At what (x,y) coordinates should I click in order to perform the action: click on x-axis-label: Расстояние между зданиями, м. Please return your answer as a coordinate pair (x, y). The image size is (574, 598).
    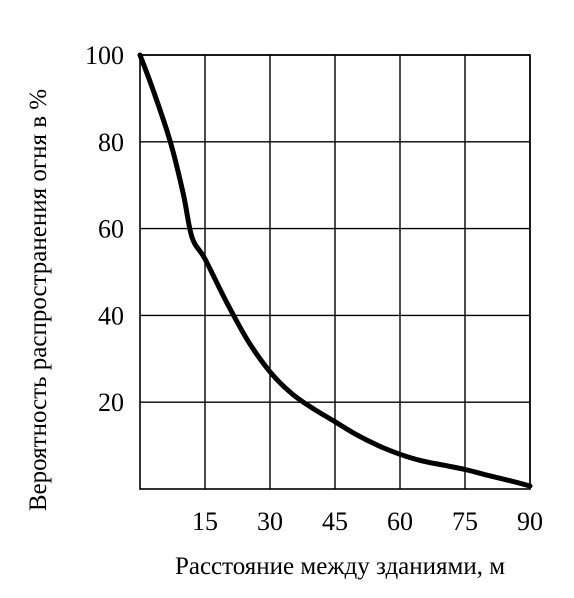
    Looking at the image, I should click on (340, 566).